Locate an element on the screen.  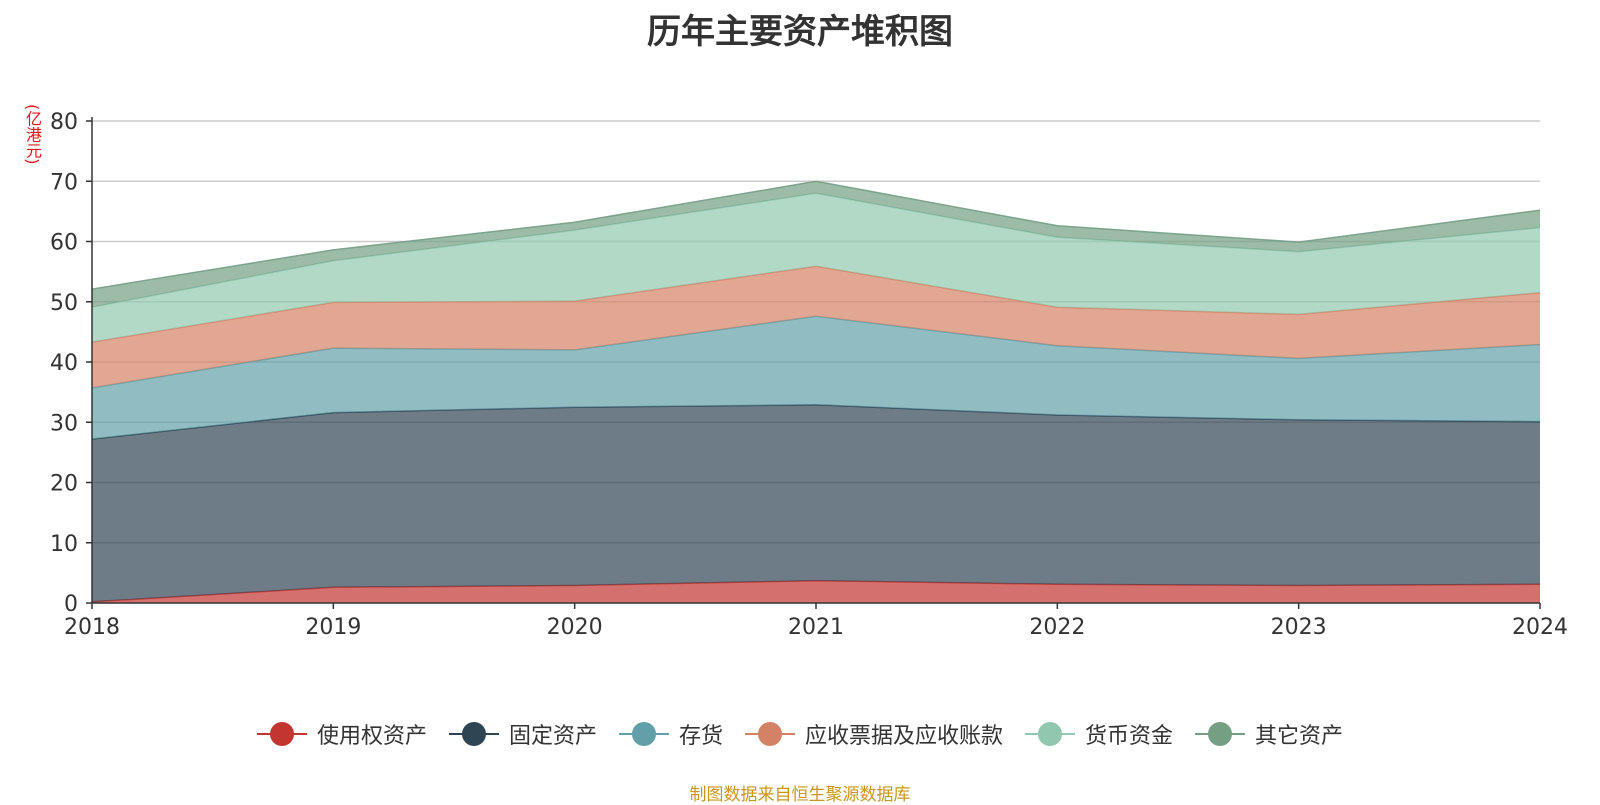
x-tick-label: 2023 is located at coordinates (1299, 627).